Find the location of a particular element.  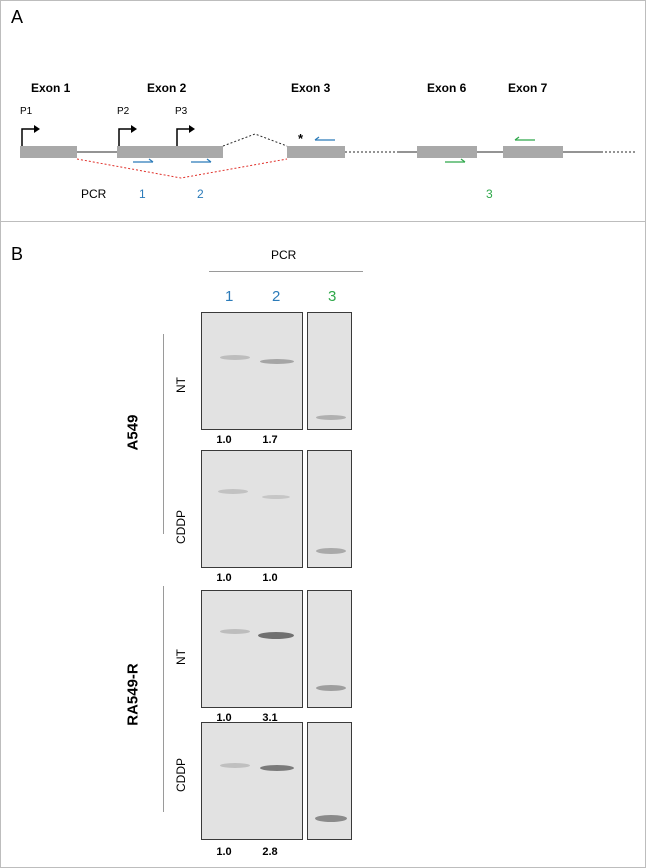

ratio-ra549r-nt-1: 1.0 is located at coordinates (224, 718).